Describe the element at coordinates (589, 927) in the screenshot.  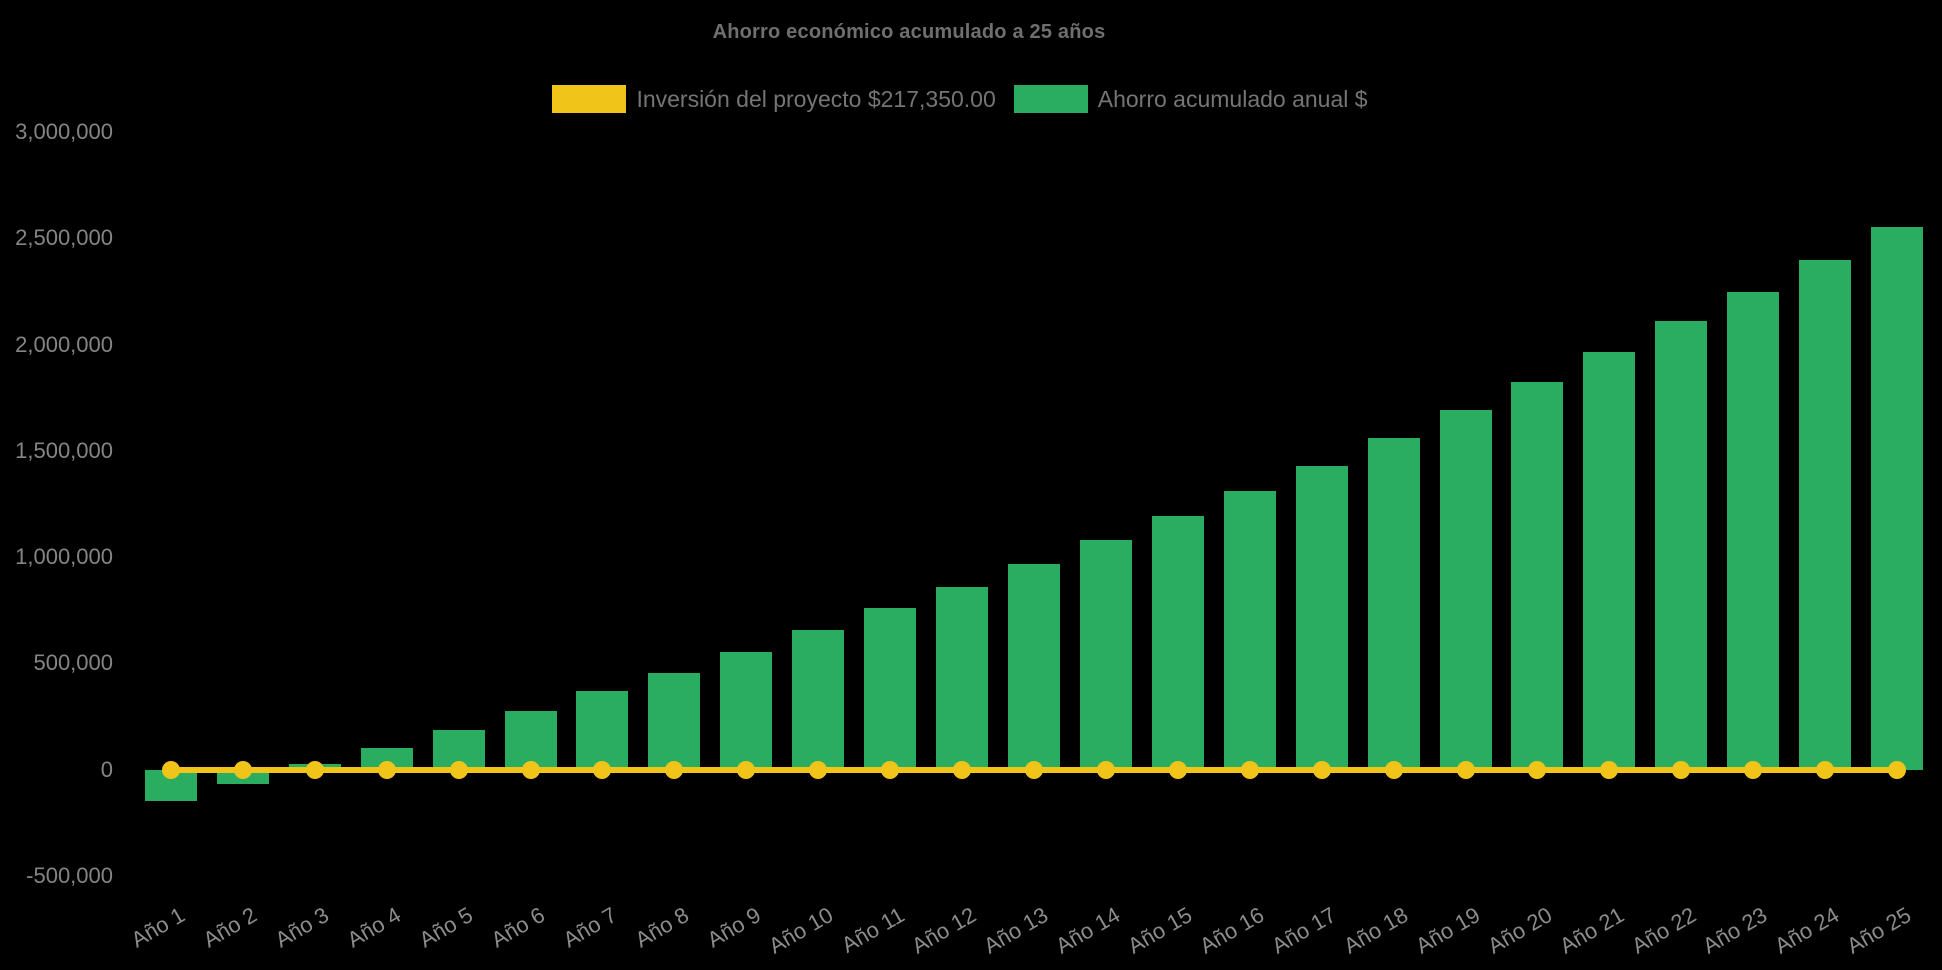
I see `x-axis-label: Año 7` at that location.